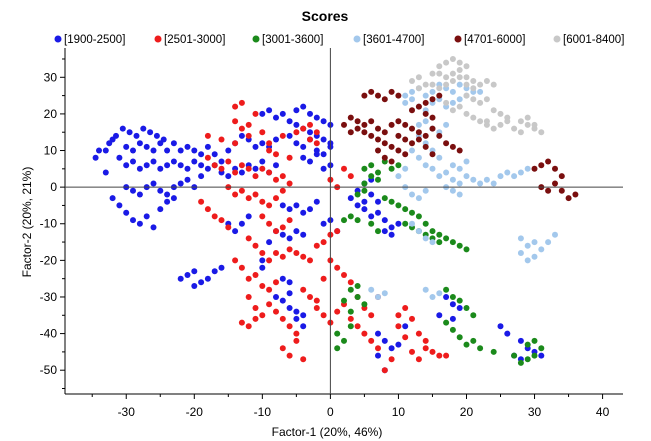  I want to click on x-tick-label: 30, so click(535, 412).